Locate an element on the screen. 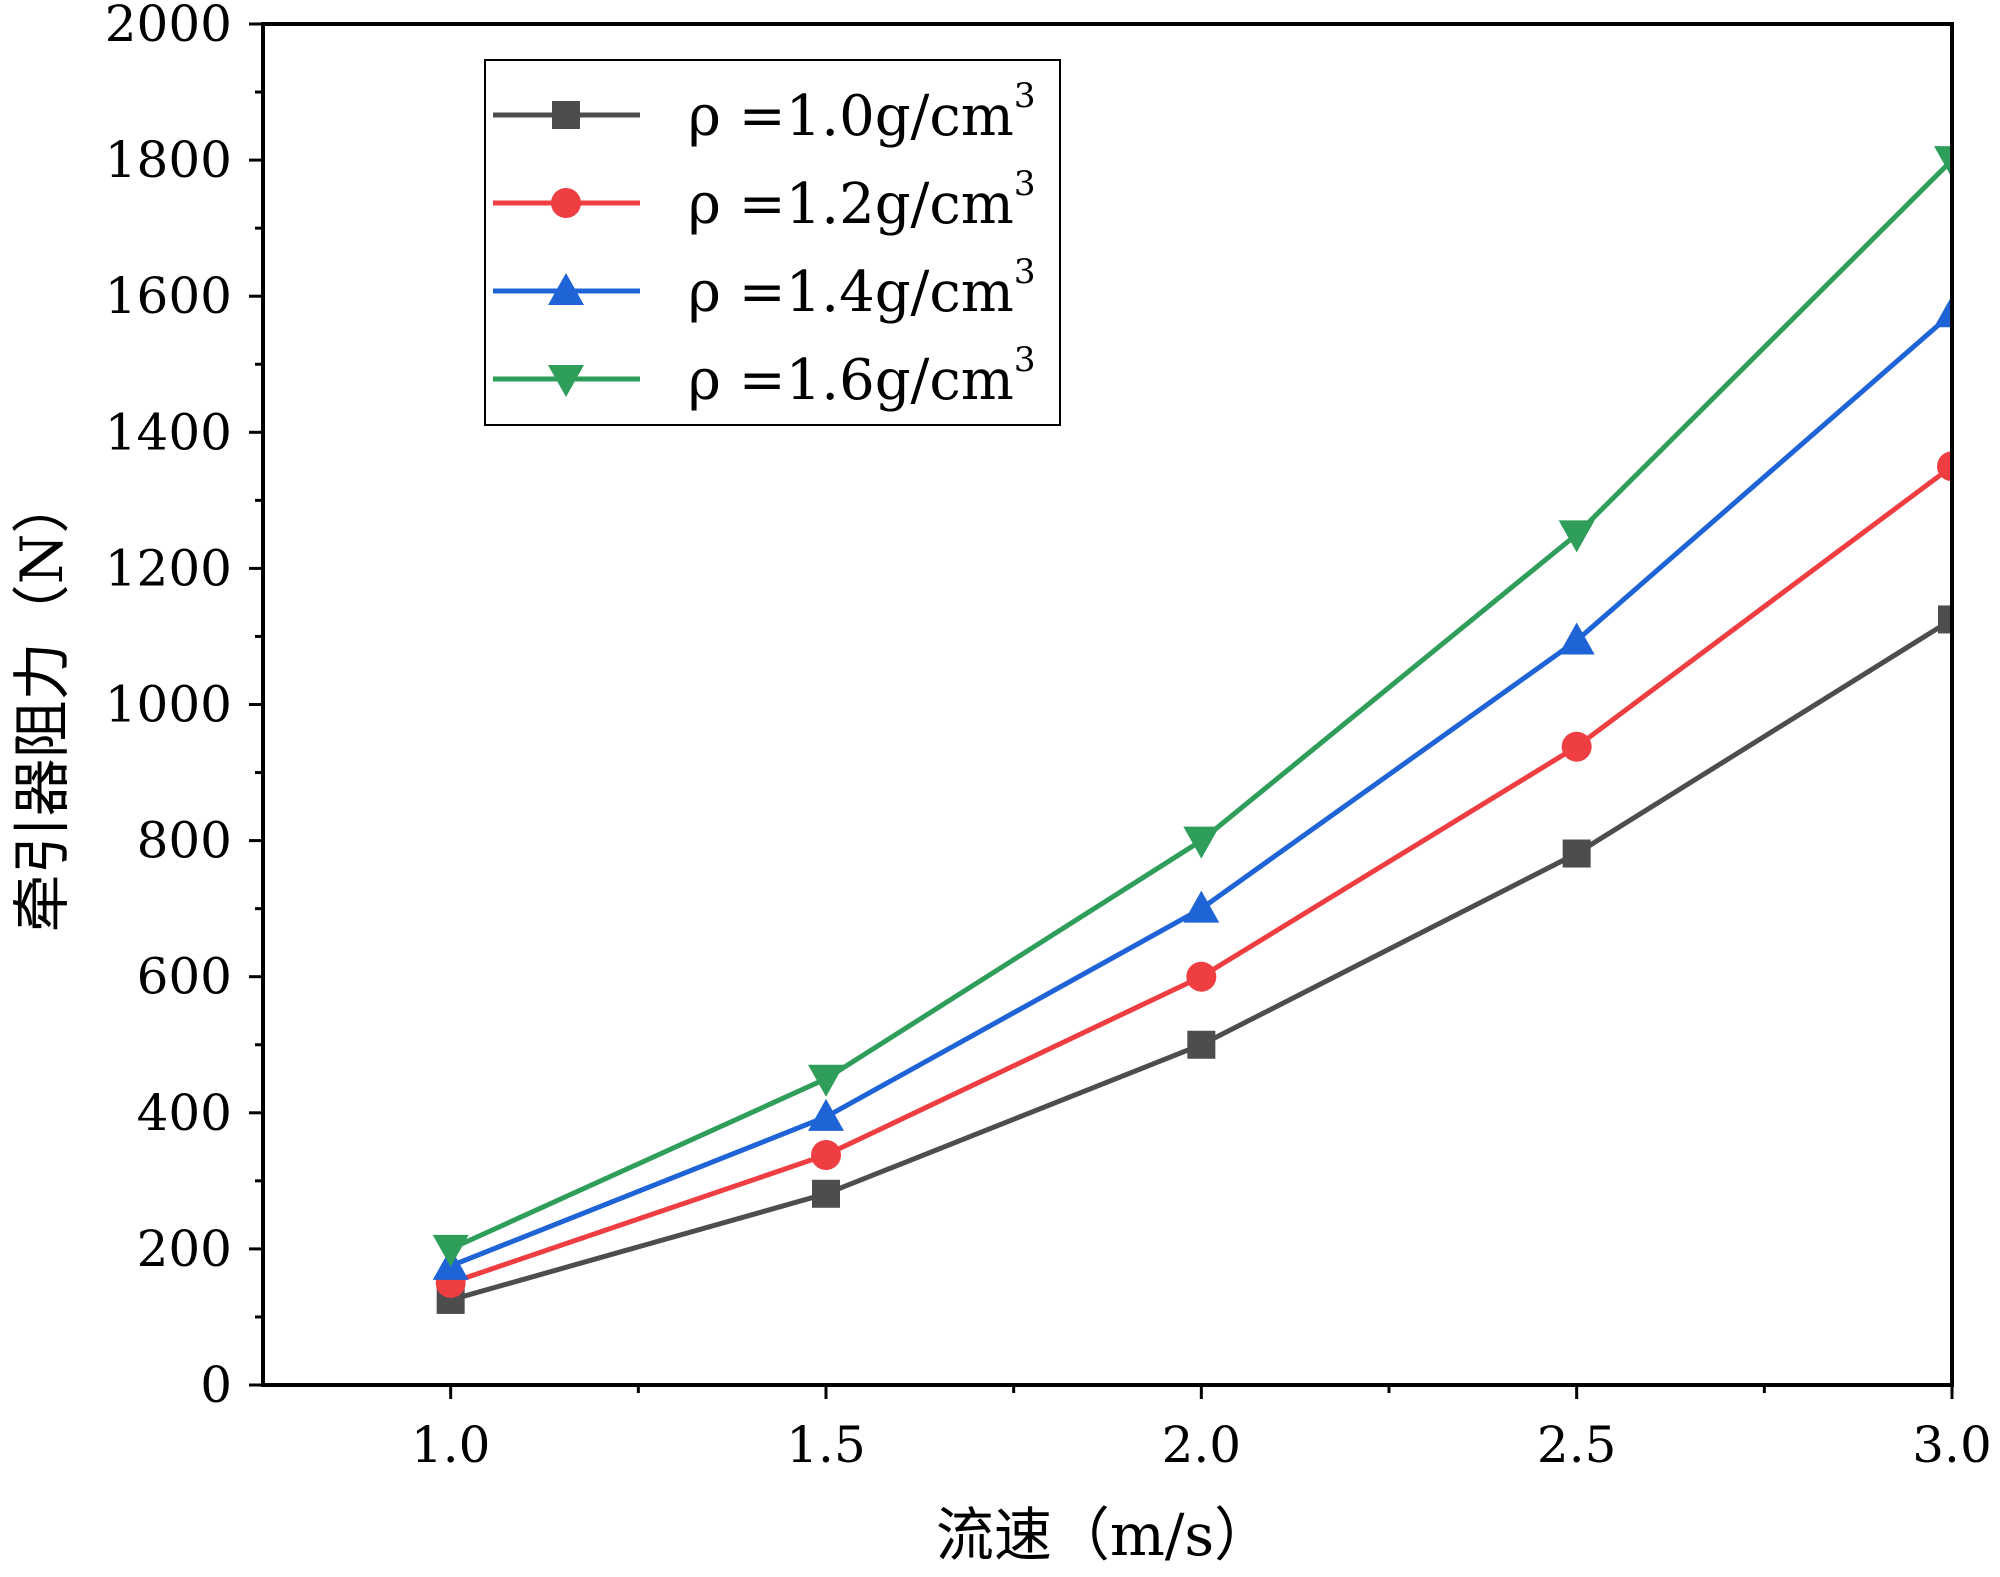 The height and width of the screenshot is (1577, 2000). legend-item-1: ρ =1.0g/cm3 is located at coordinates (764, 112).